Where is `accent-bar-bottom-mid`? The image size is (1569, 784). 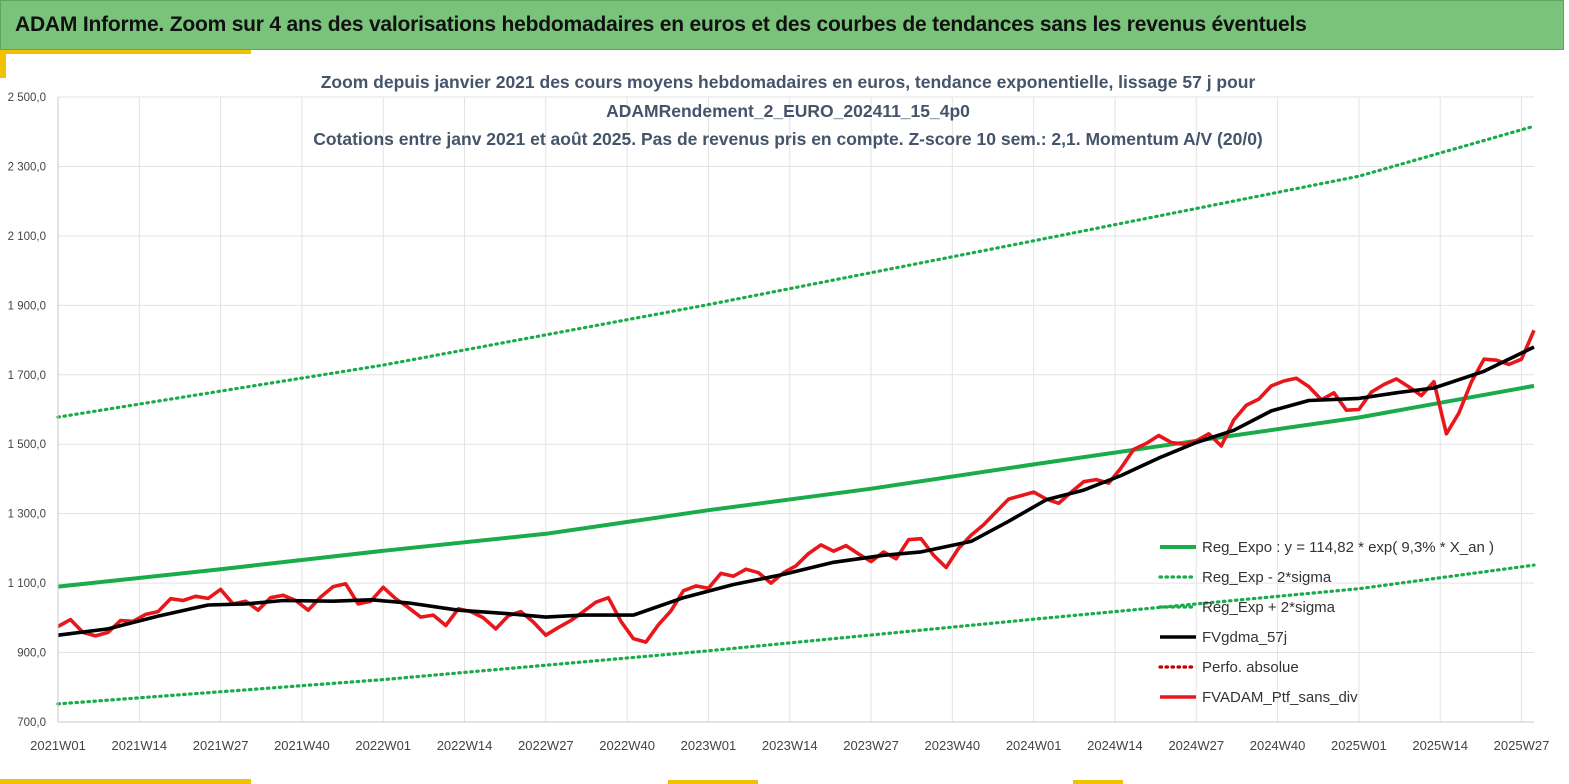 accent-bar-bottom-mid is located at coordinates (713, 782).